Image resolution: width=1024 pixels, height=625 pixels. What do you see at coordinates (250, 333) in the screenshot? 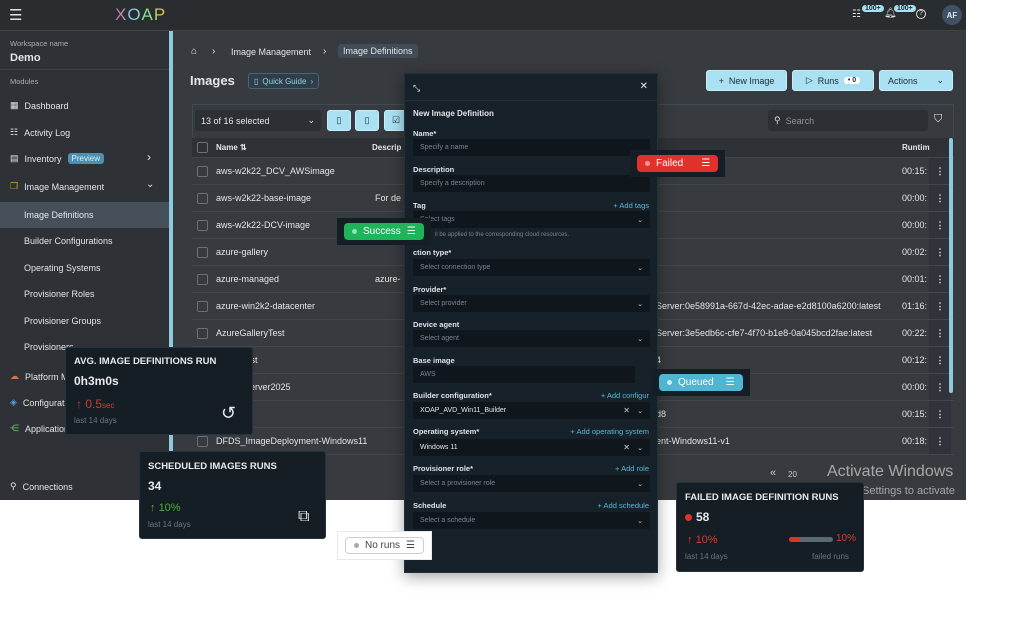
I see `image-name: AzureGalleryTest` at bounding box center [250, 333].